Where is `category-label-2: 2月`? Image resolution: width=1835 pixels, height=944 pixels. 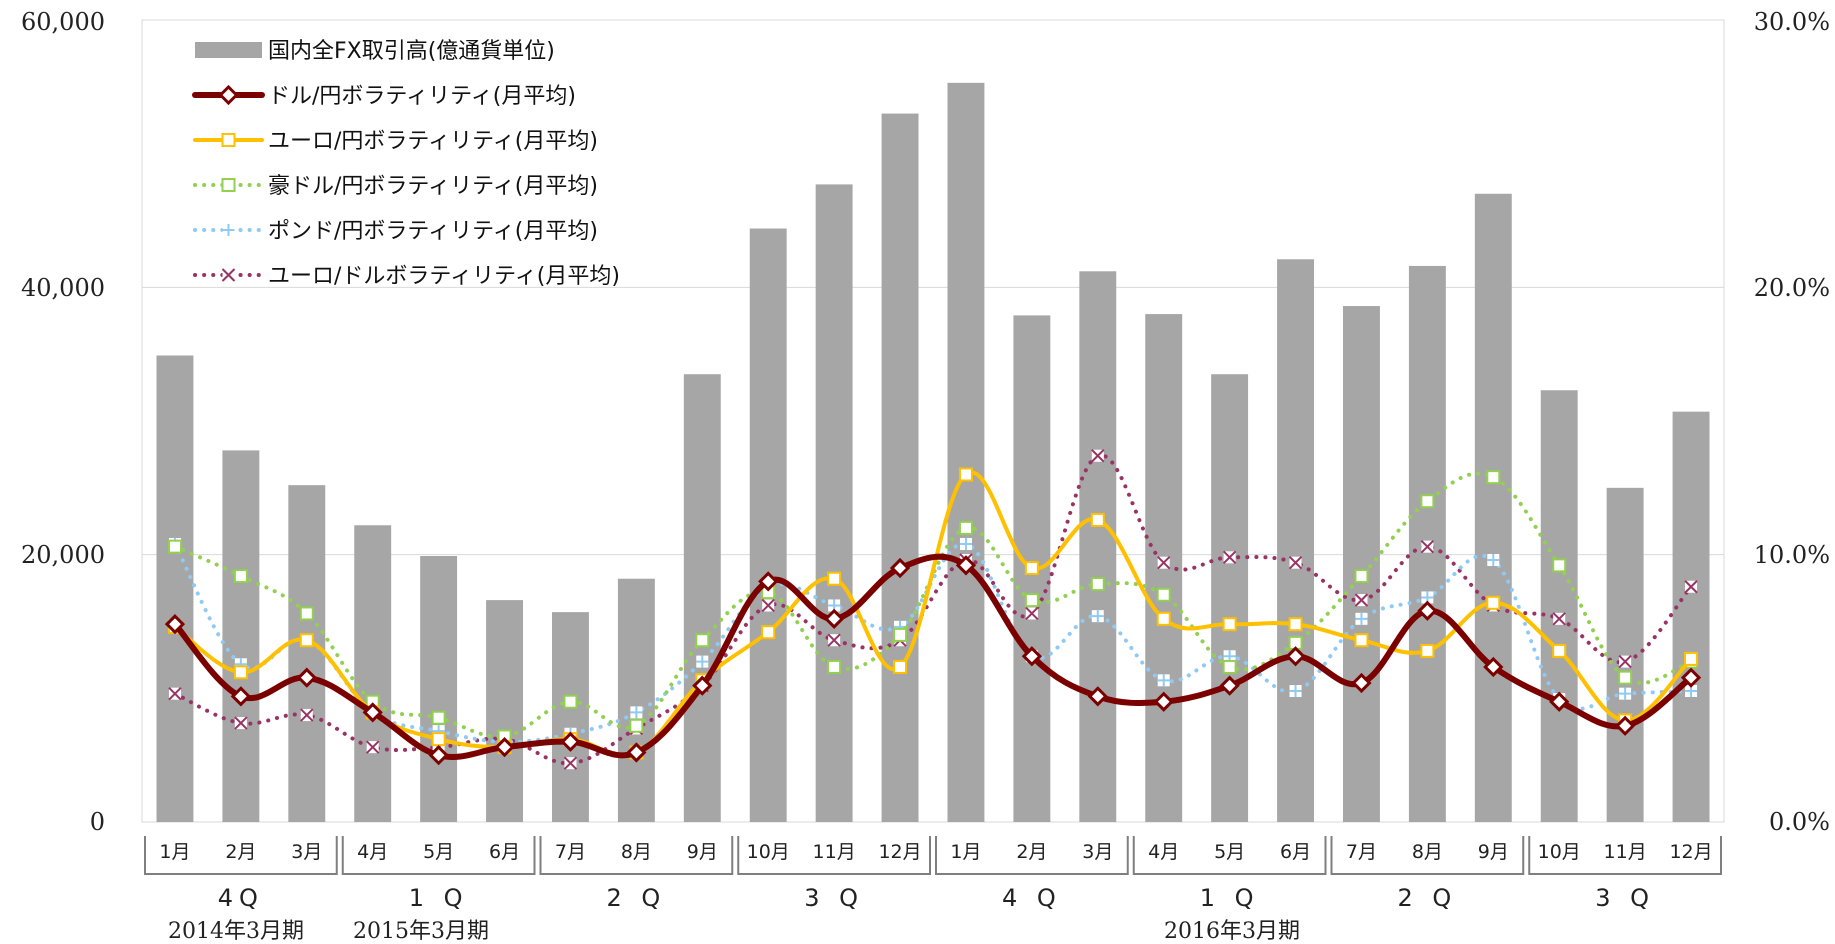
category-label-2: 2月 is located at coordinates (240, 852).